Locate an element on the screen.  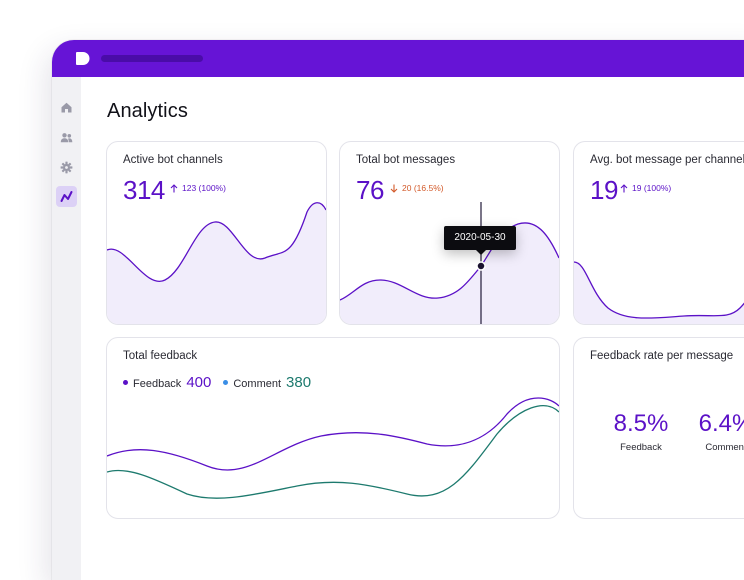
address-bar is located at coordinates (152, 58).